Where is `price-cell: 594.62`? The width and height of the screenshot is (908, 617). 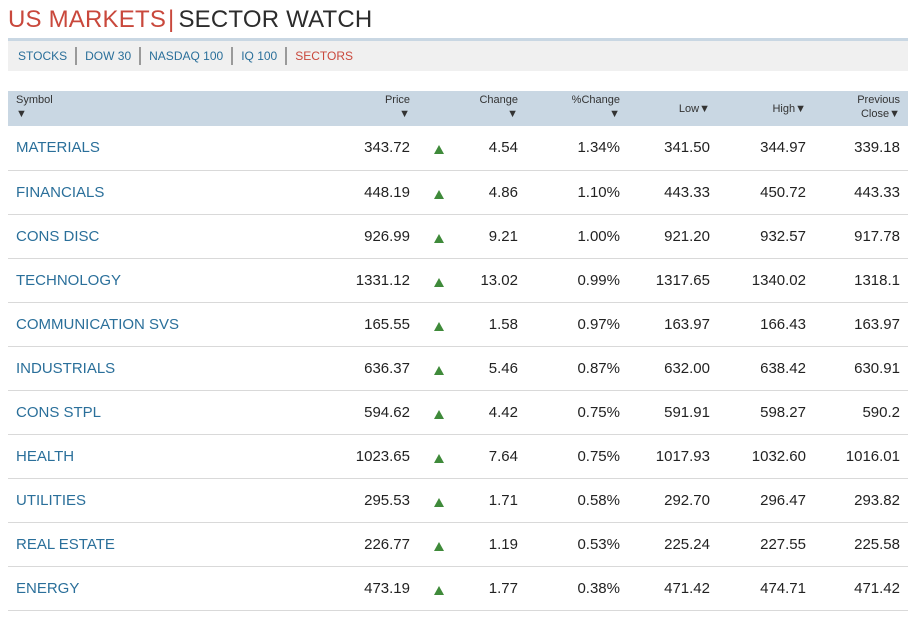
price-cell: 594.62 is located at coordinates (387, 412).